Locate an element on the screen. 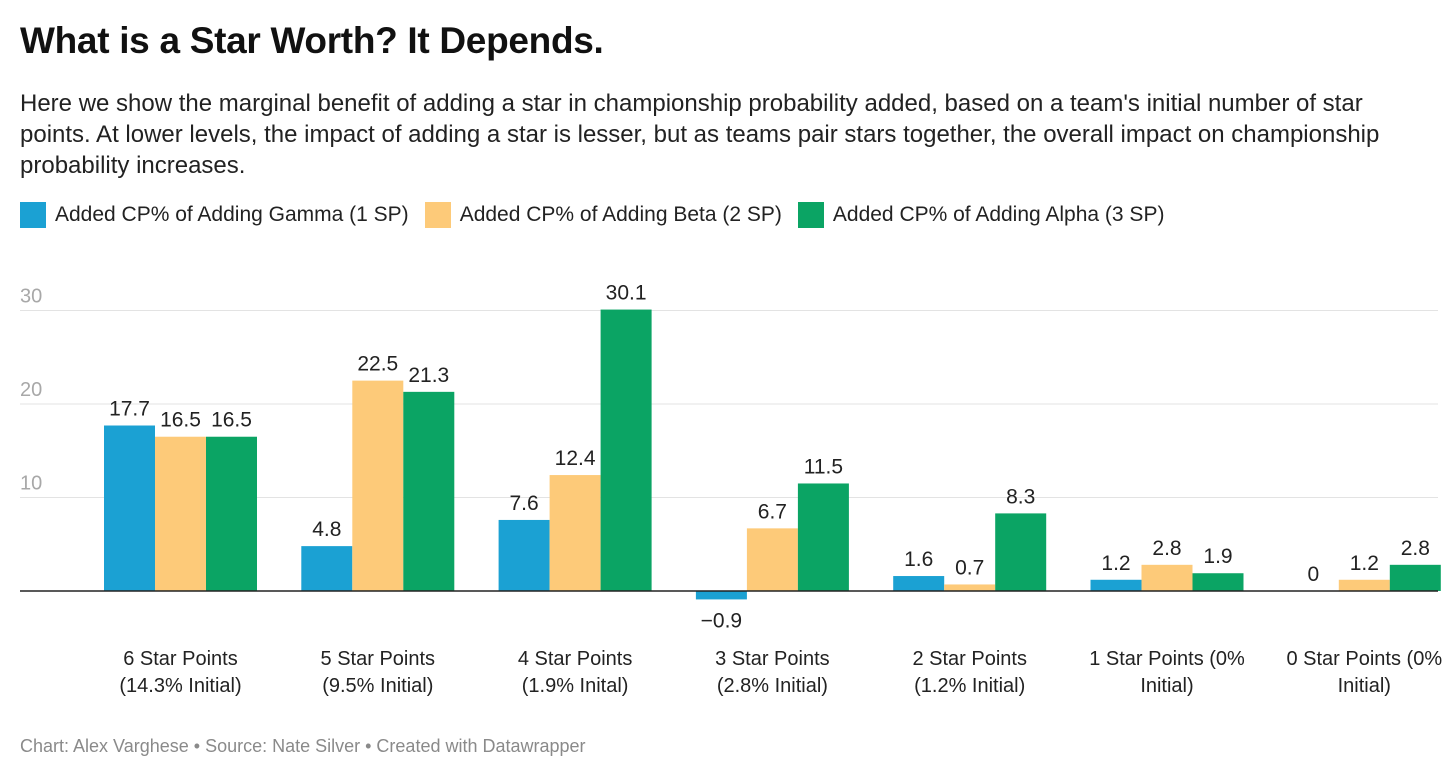 The image size is (1456, 779). x-tick-label-1-1: (9.5% Initial) is located at coordinates (377, 686).